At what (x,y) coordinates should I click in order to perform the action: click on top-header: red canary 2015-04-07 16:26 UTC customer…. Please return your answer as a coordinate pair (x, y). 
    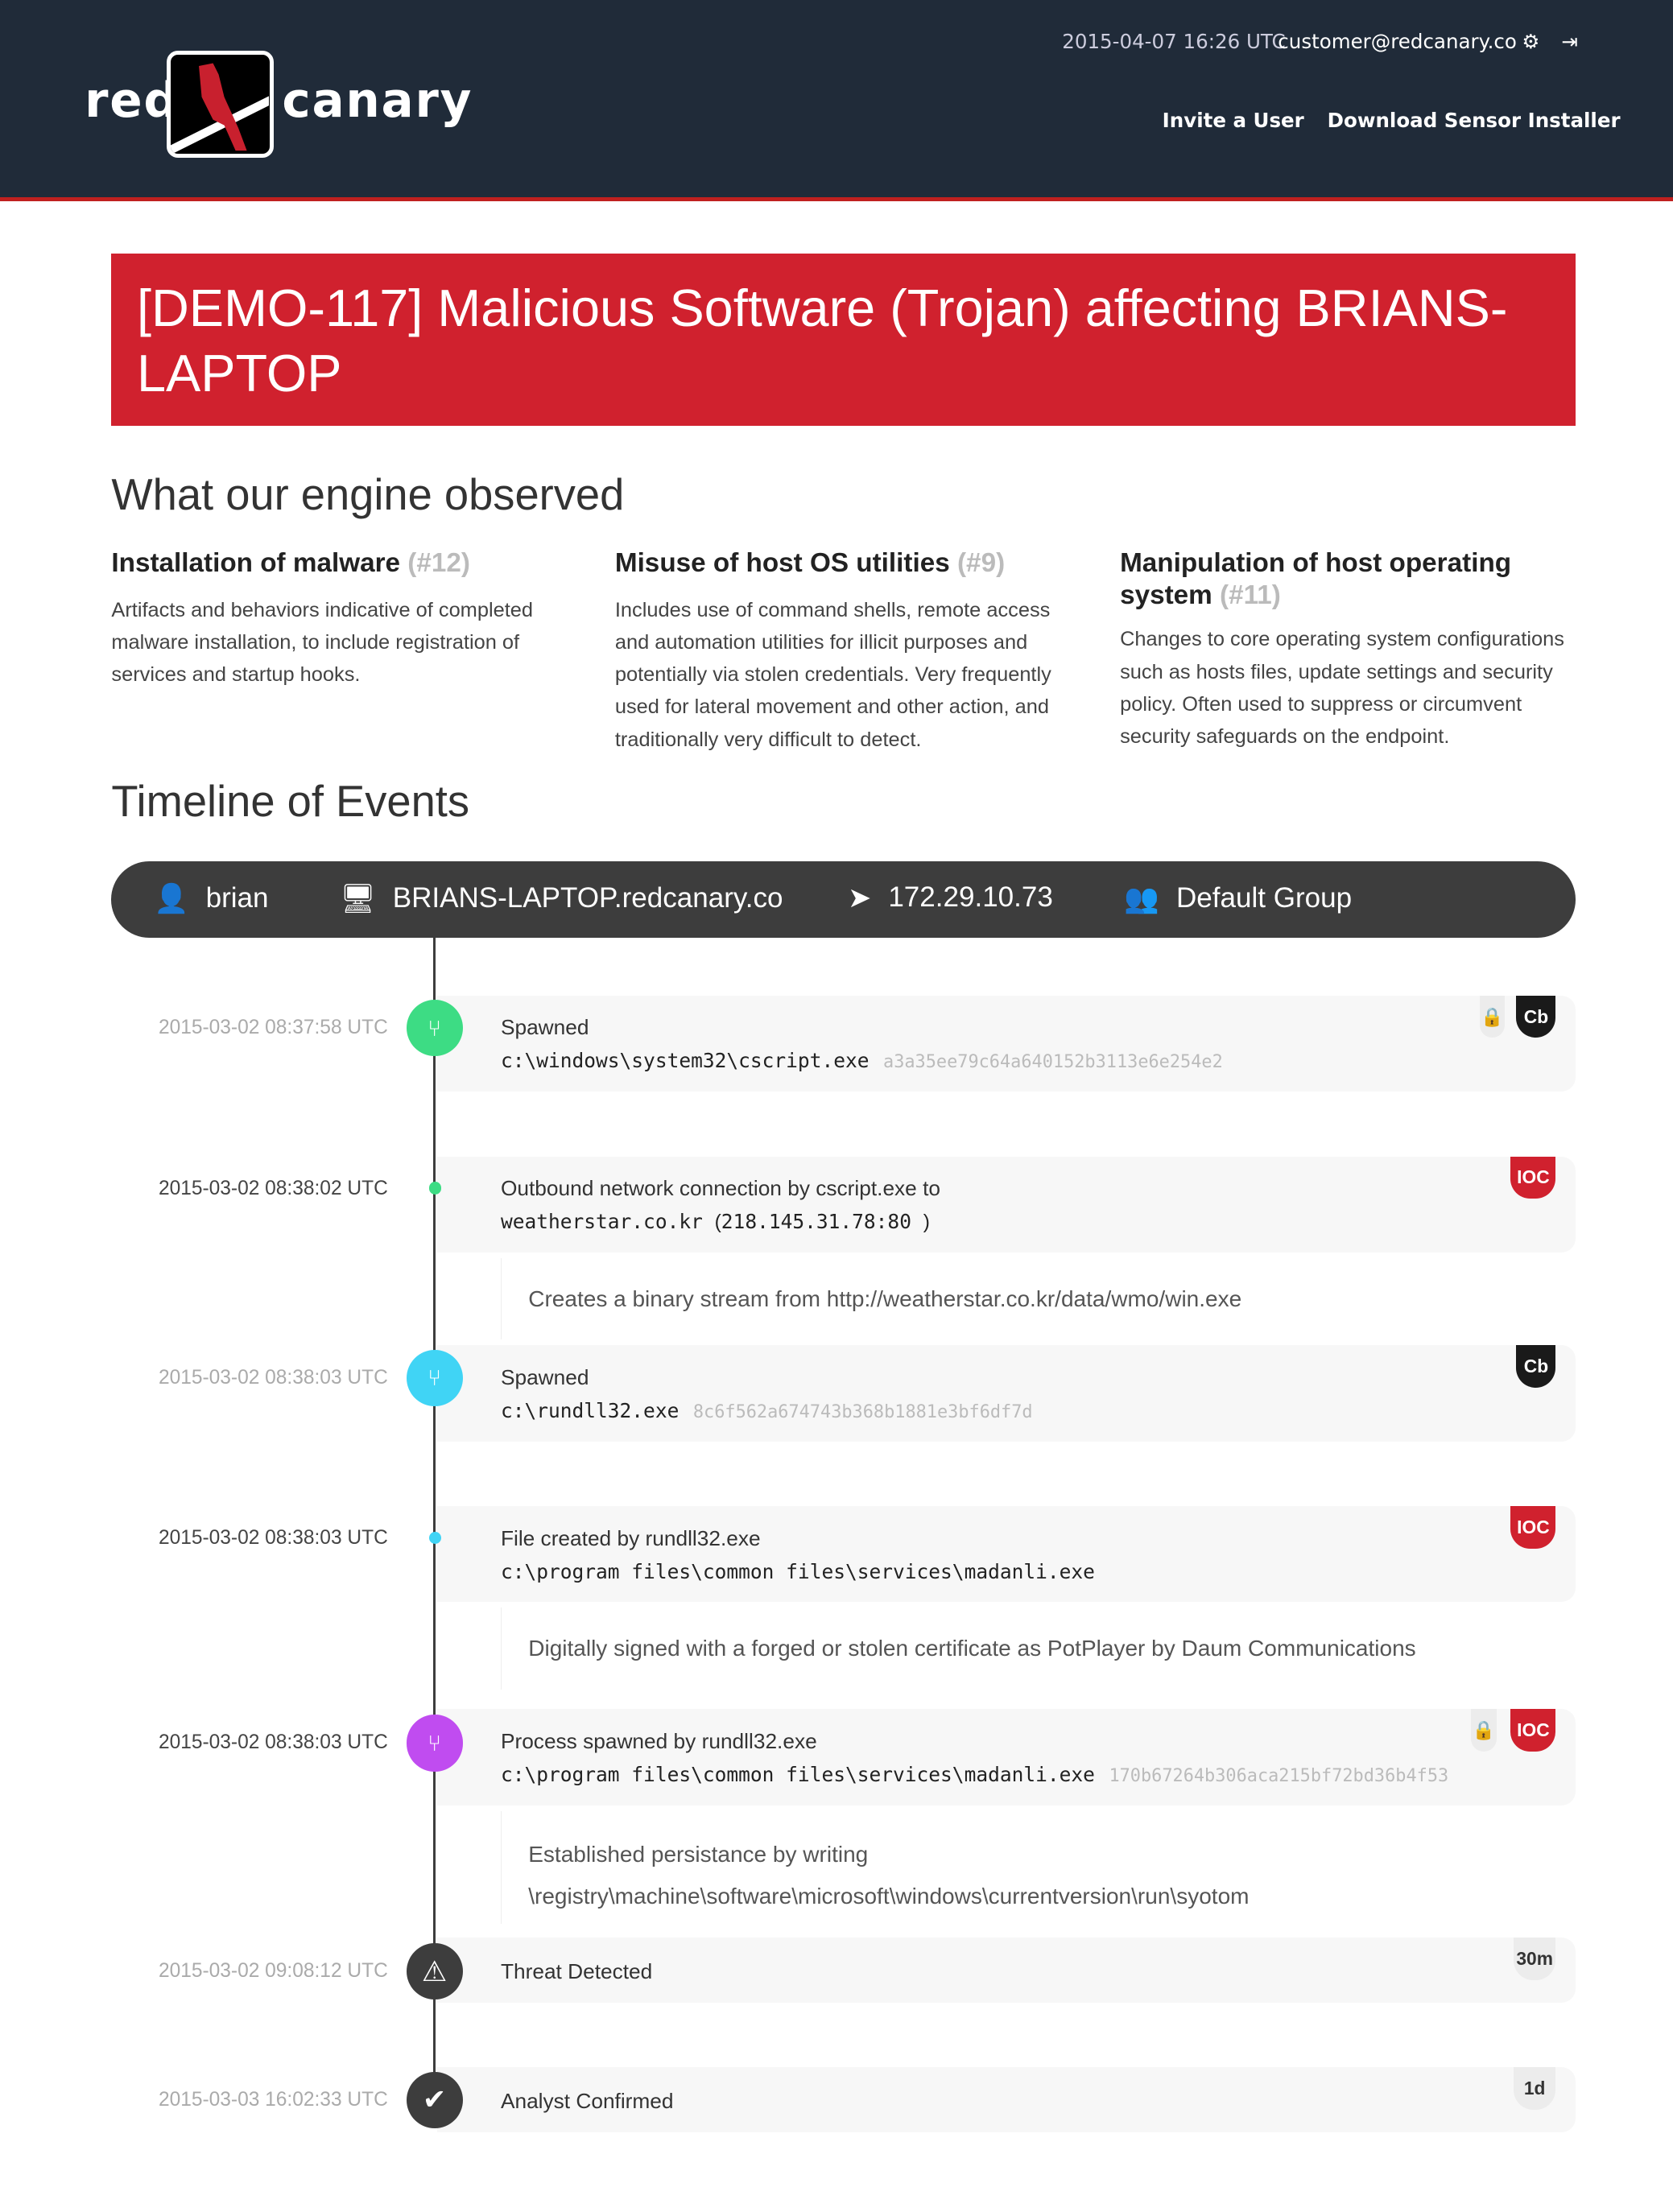
    Looking at the image, I should click on (836, 101).